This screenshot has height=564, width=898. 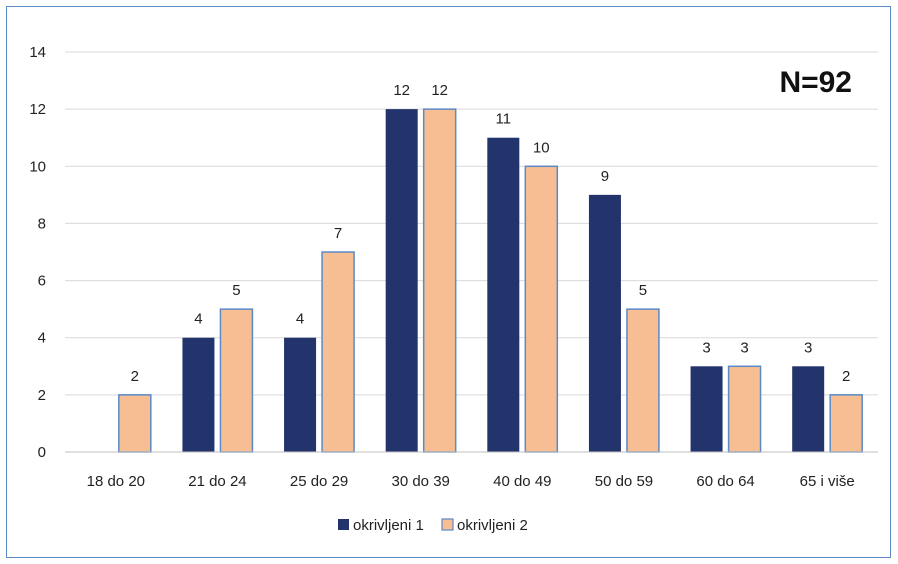 I want to click on y-tick-label: 10, so click(x=37, y=166).